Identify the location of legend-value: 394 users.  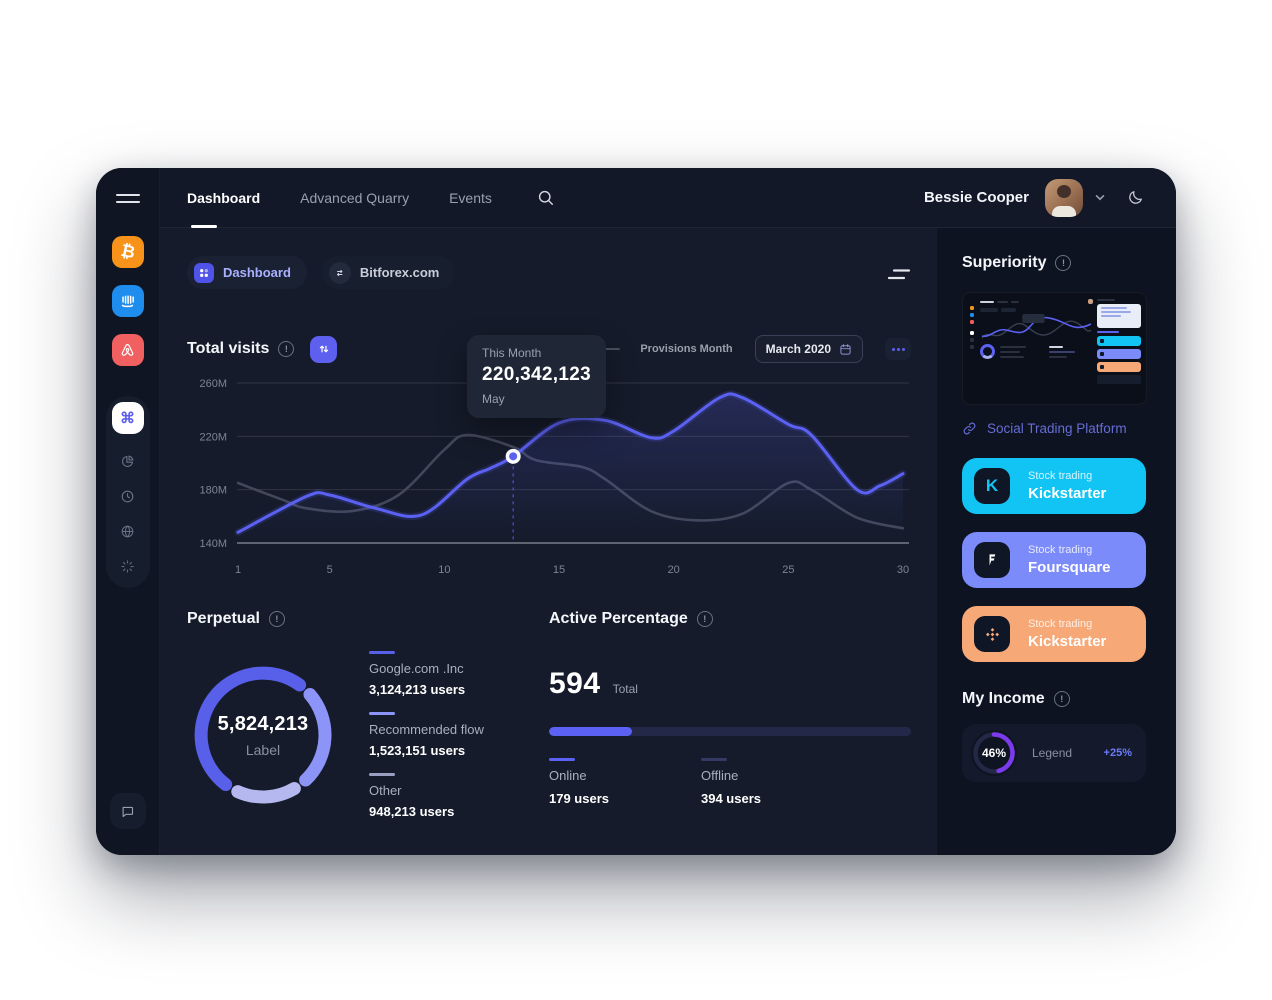
(731, 798).